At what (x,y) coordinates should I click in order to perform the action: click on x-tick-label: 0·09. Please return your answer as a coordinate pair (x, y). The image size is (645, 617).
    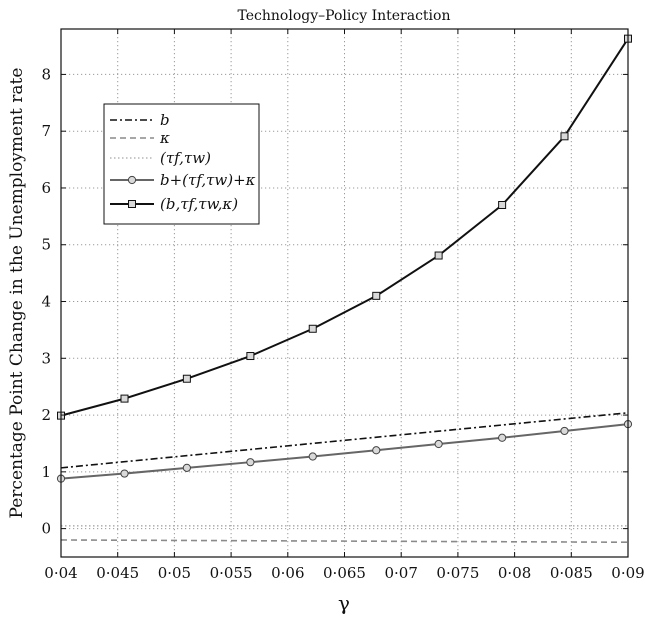
    Looking at the image, I should click on (627, 573).